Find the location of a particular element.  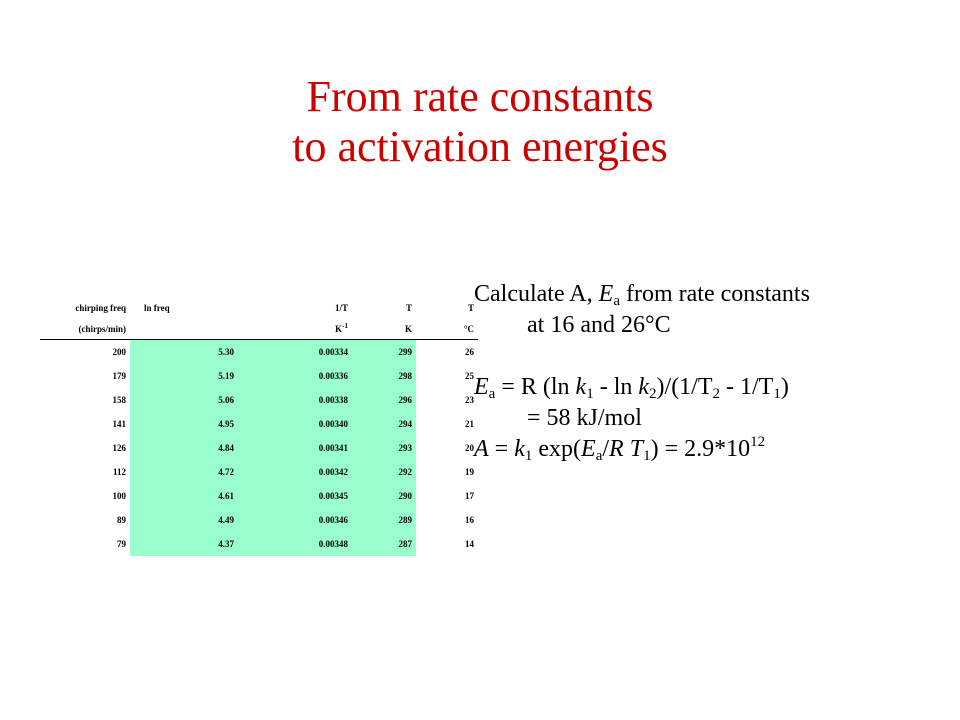

table-header-row: chirping freq ln freq 1/T T T is located at coordinates (259, 308).